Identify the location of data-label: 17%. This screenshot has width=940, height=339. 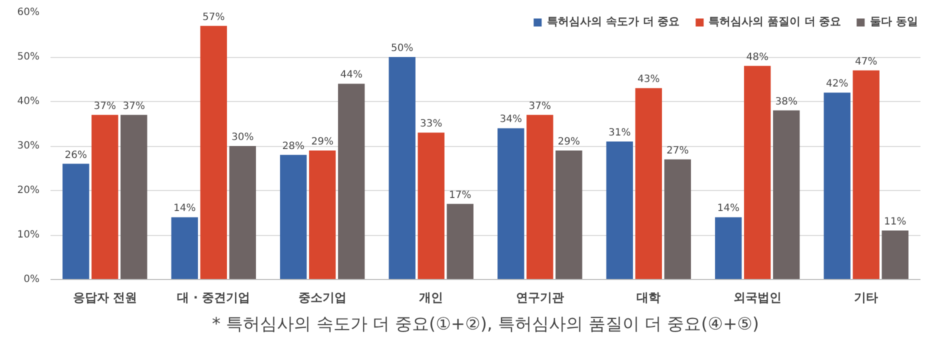
(460, 195).